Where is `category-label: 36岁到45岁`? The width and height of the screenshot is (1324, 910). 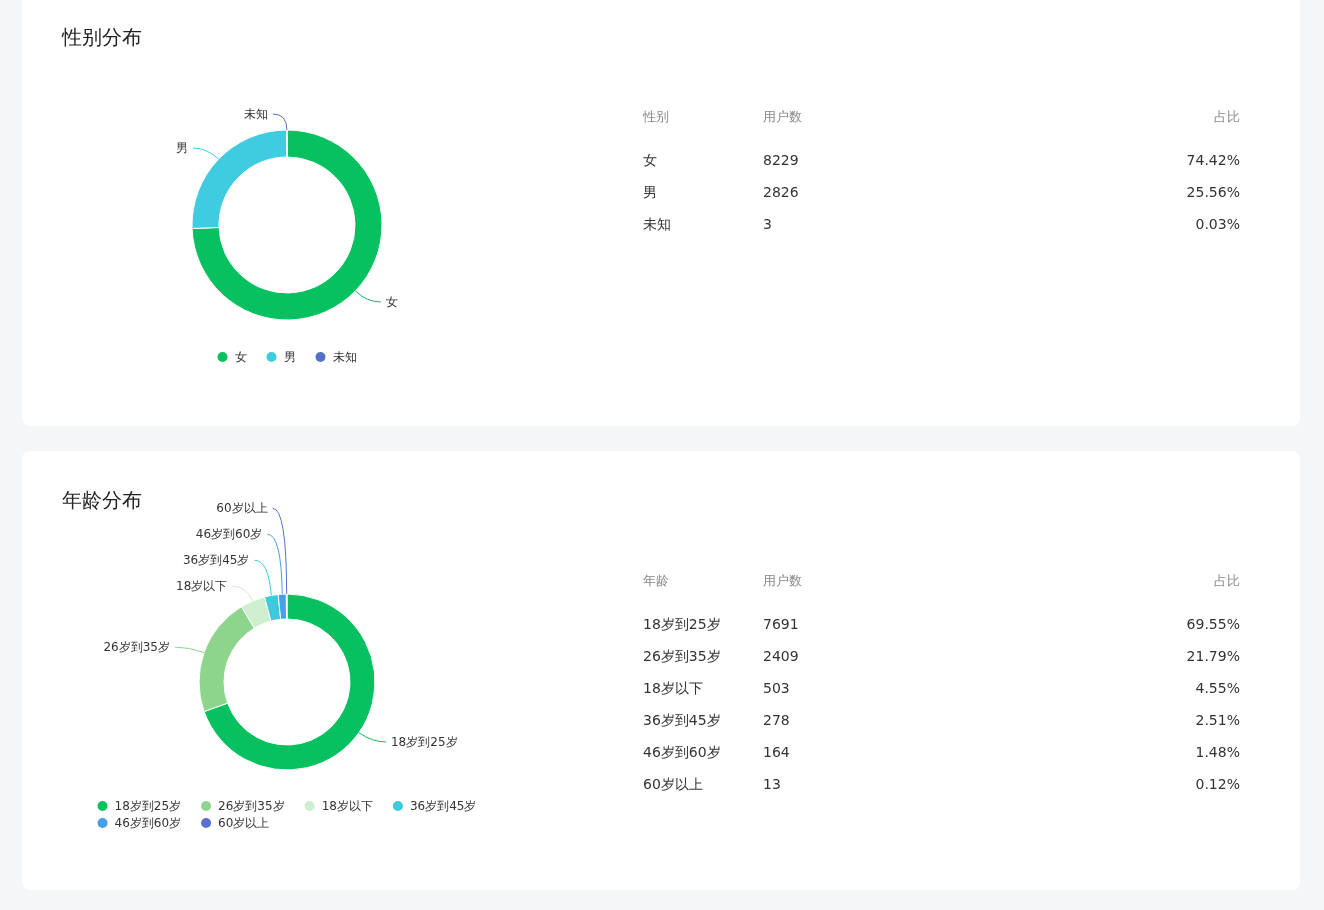
category-label: 36岁到45岁 is located at coordinates (682, 720).